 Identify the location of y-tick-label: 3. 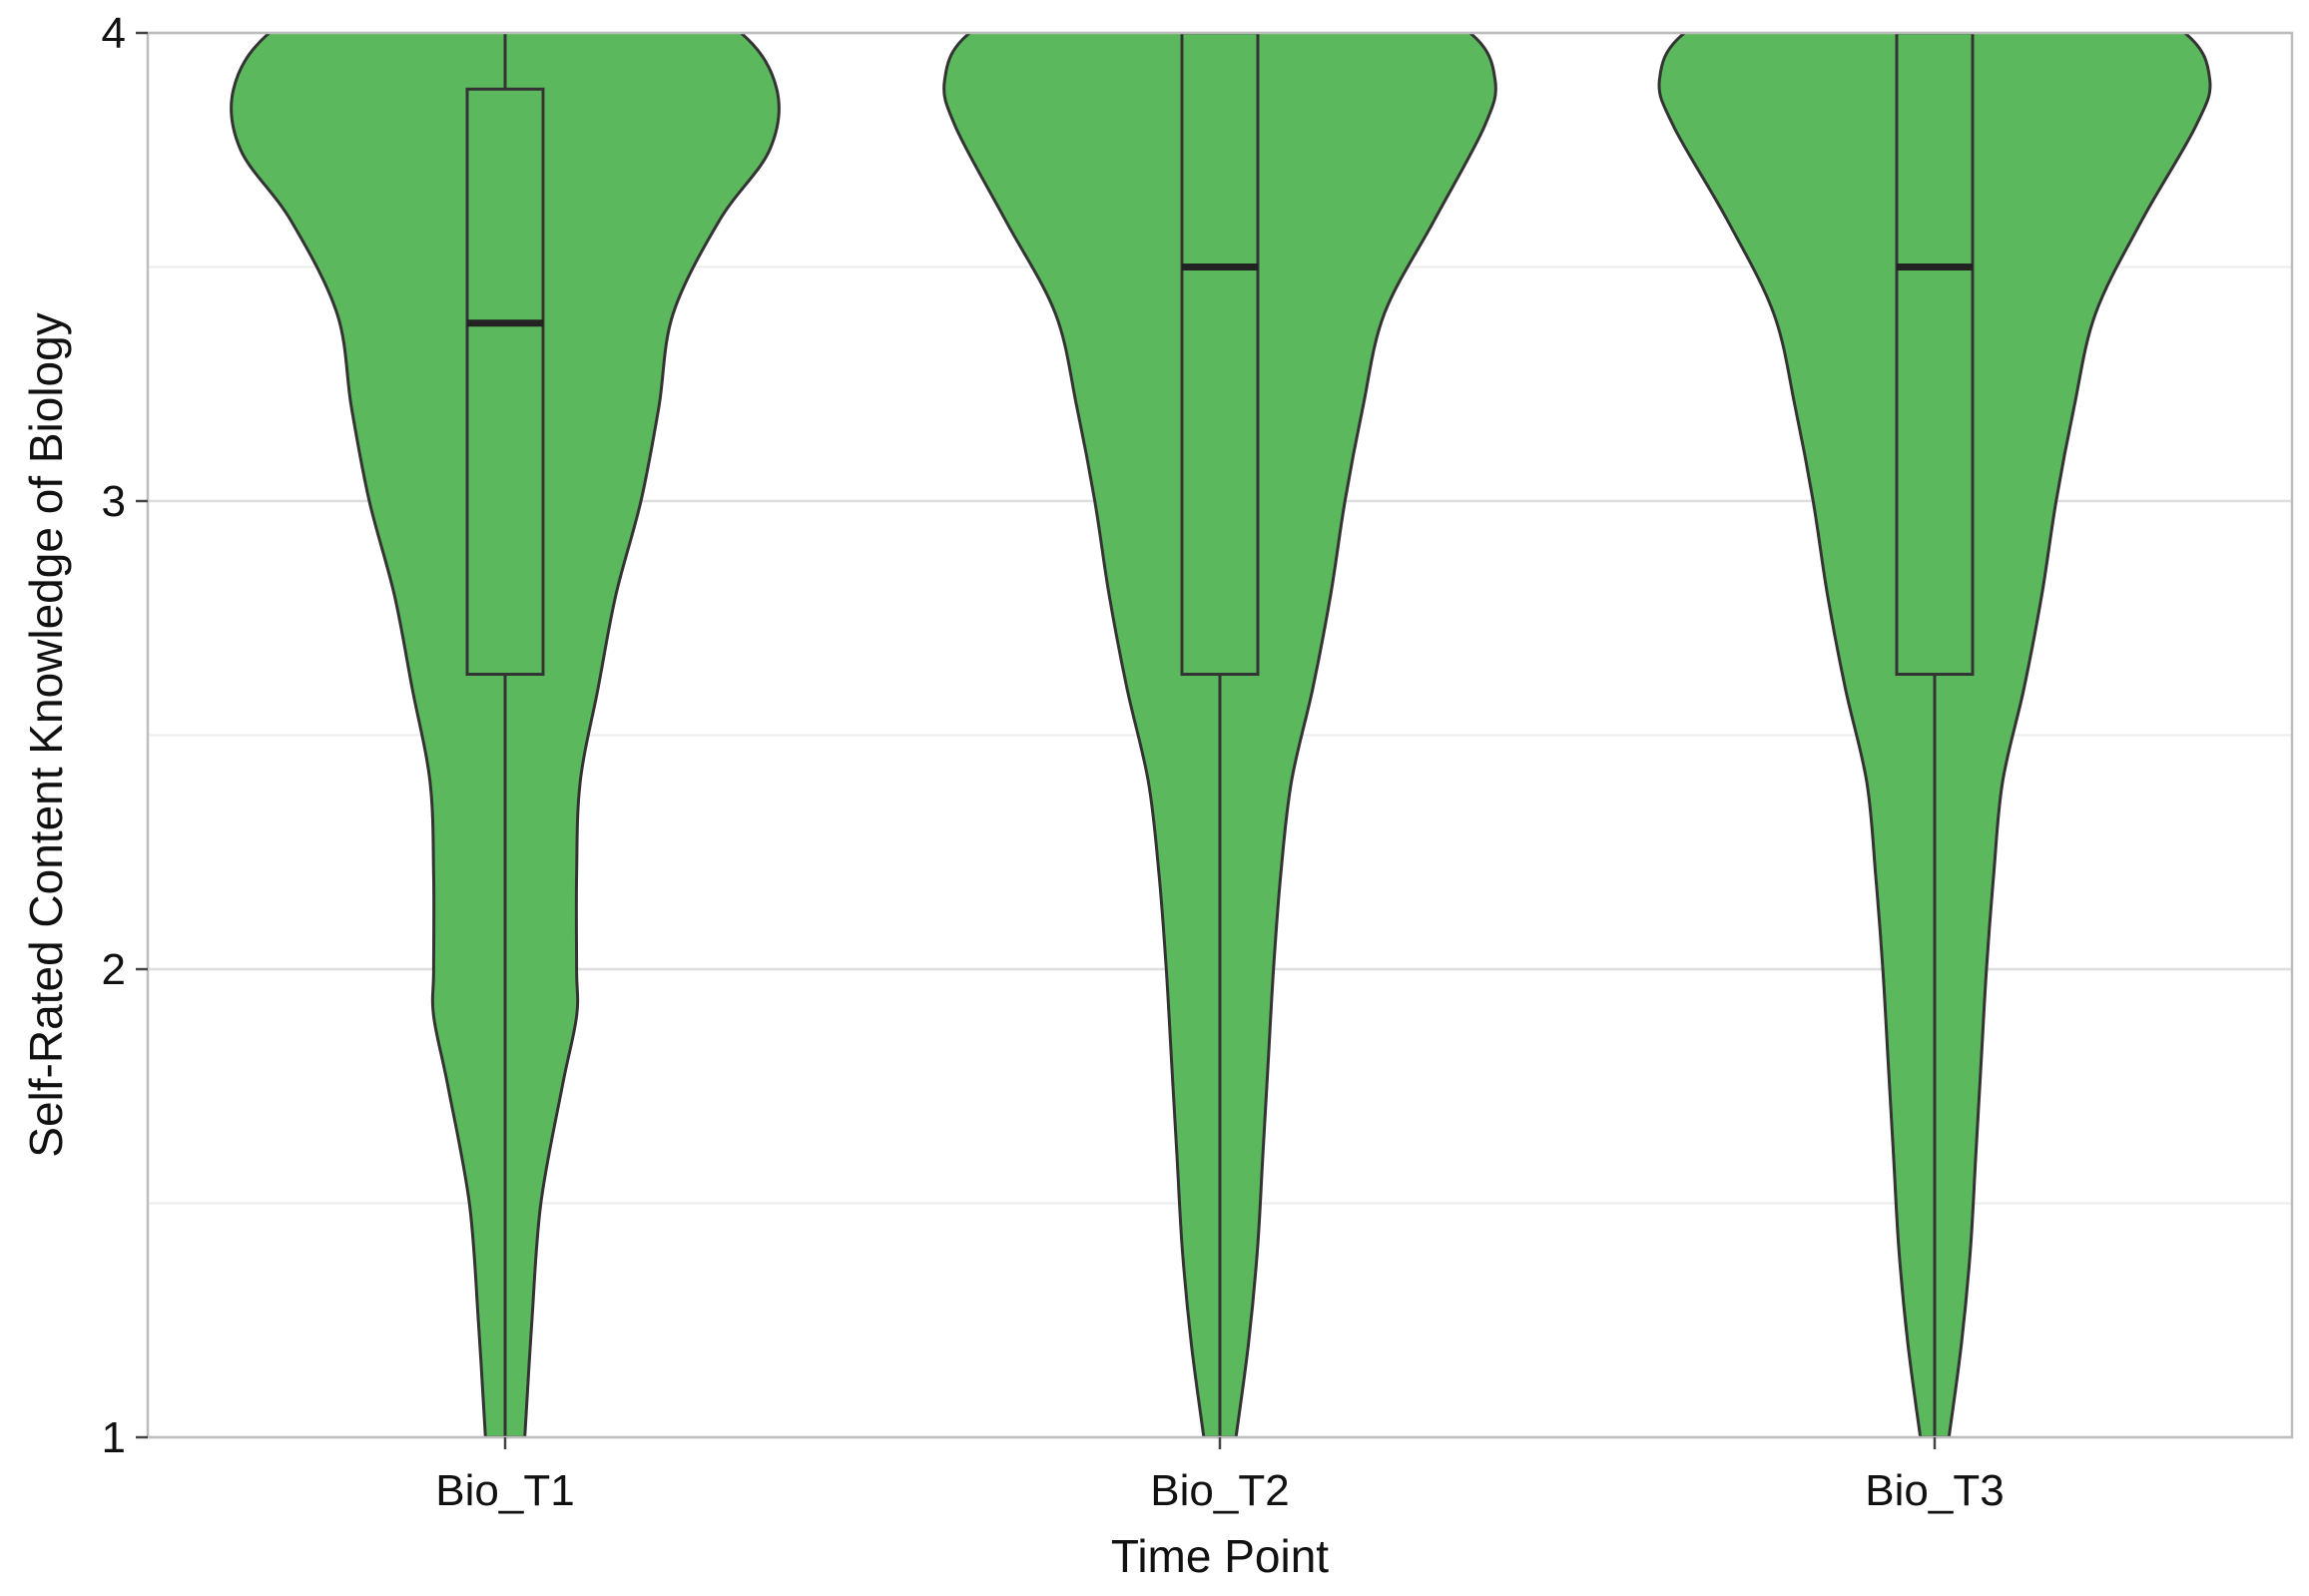
(114, 501).